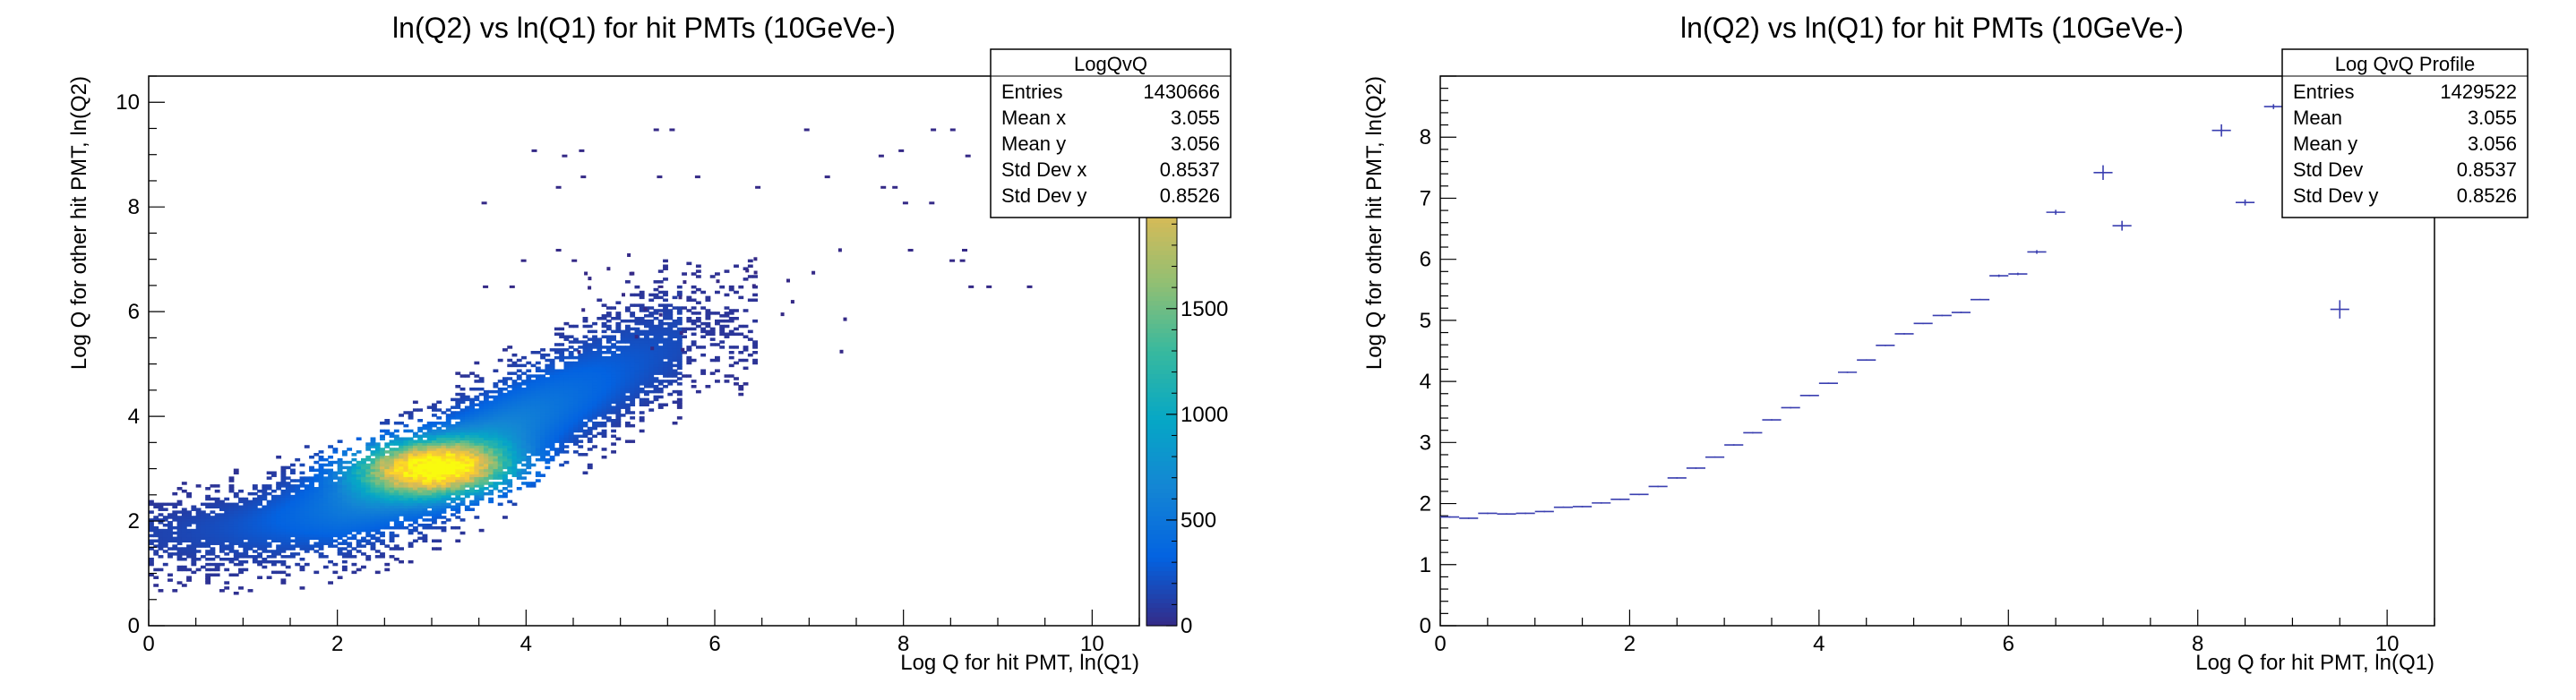 This screenshot has width=2576, height=700. What do you see at coordinates (1425, 198) in the screenshot?
I see `y-tick-label: 7` at bounding box center [1425, 198].